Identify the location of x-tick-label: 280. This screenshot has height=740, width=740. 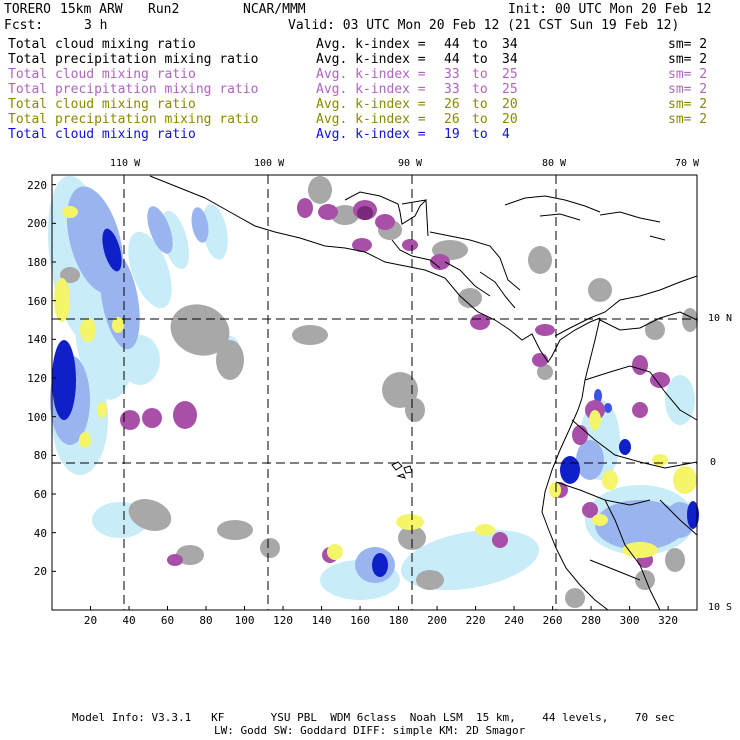
(591, 620).